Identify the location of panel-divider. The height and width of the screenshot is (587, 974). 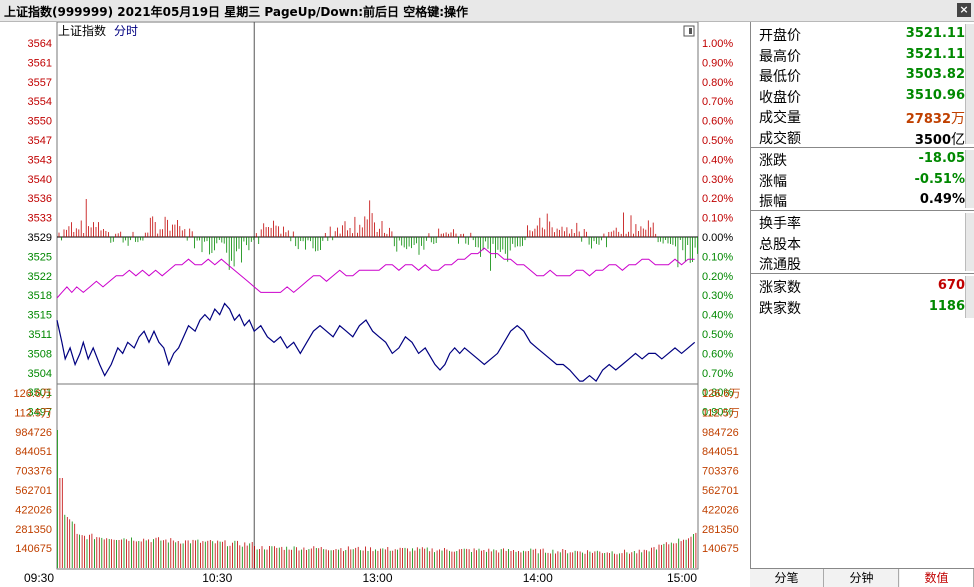
(862, 147).